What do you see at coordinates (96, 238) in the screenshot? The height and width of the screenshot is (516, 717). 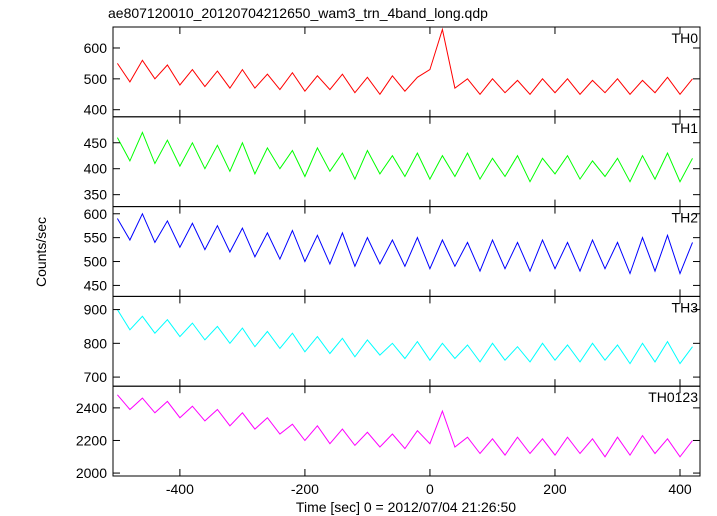 I see `y-tick-label: 550` at bounding box center [96, 238].